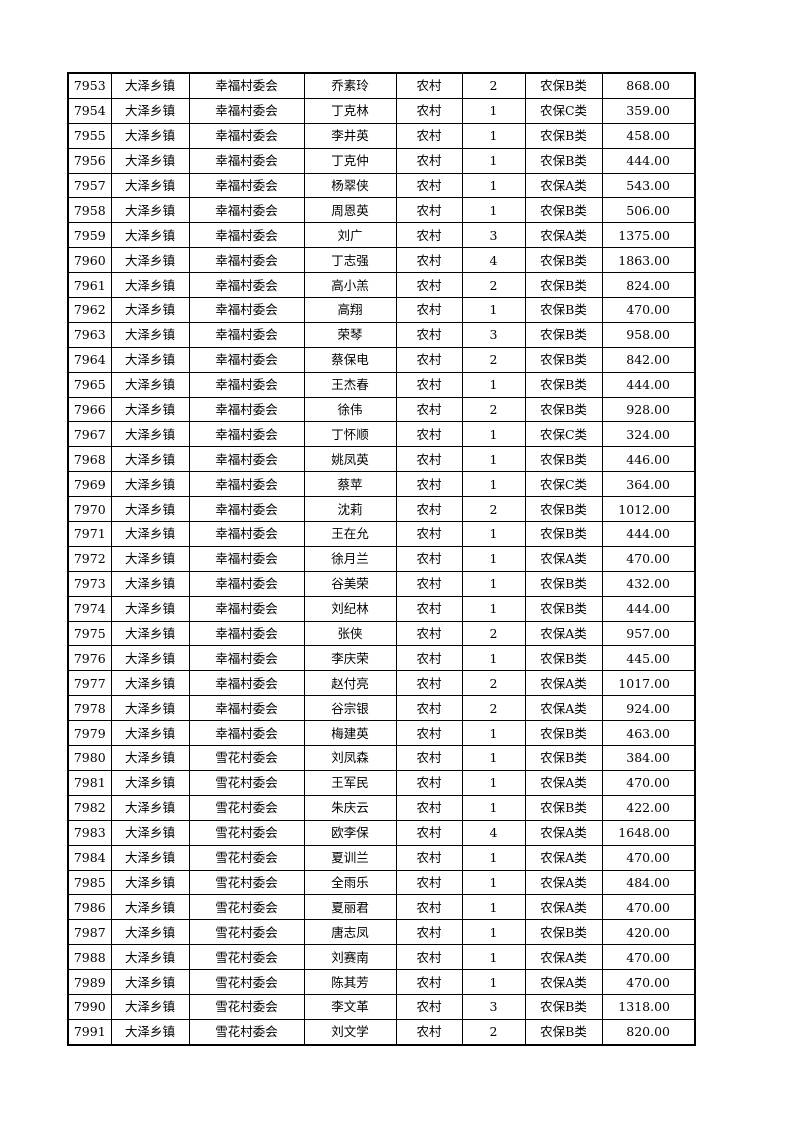 This screenshot has width=793, height=1122. I want to click on amount-cell: 470.00, so click(648, 558).